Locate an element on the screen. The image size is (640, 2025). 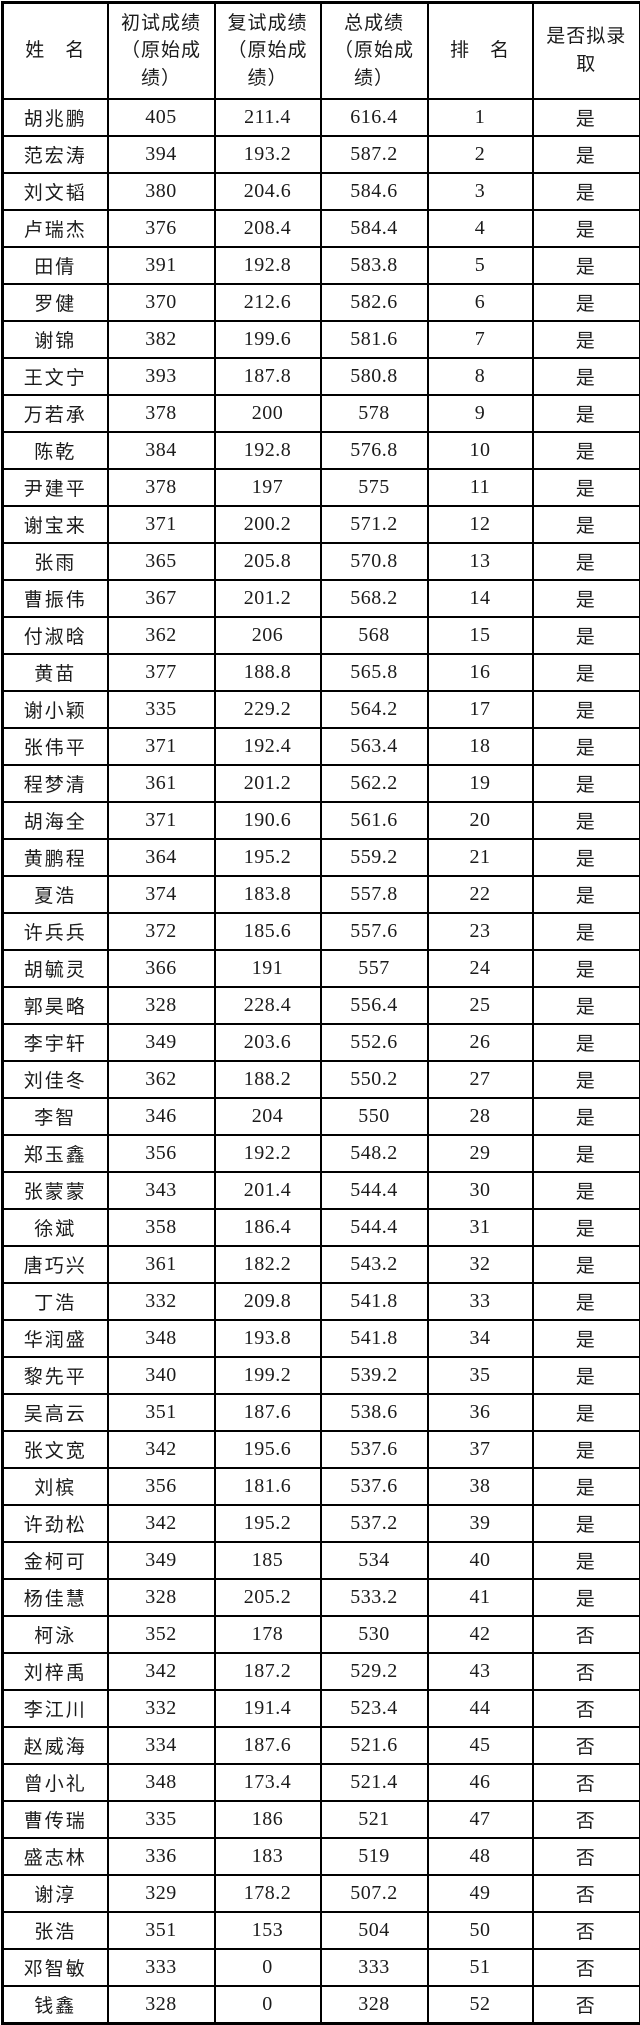
total-score-cell: 565.8 is located at coordinates (374, 672).